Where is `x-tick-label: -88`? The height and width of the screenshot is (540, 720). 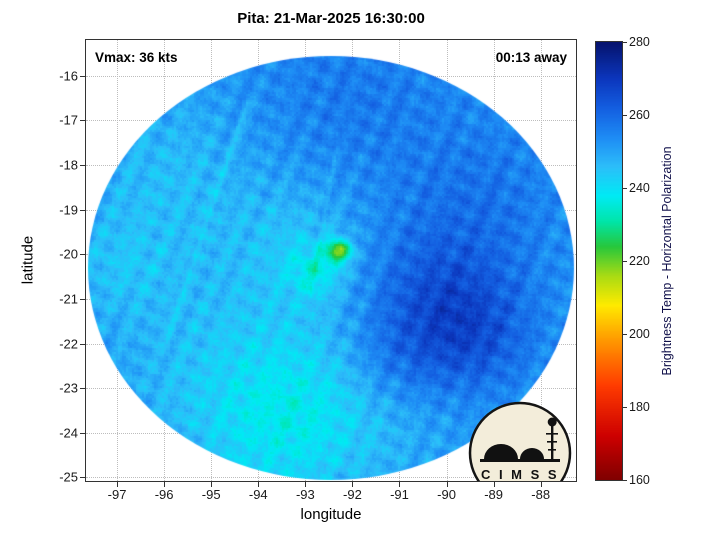
x-tick-label: -88 is located at coordinates (541, 494).